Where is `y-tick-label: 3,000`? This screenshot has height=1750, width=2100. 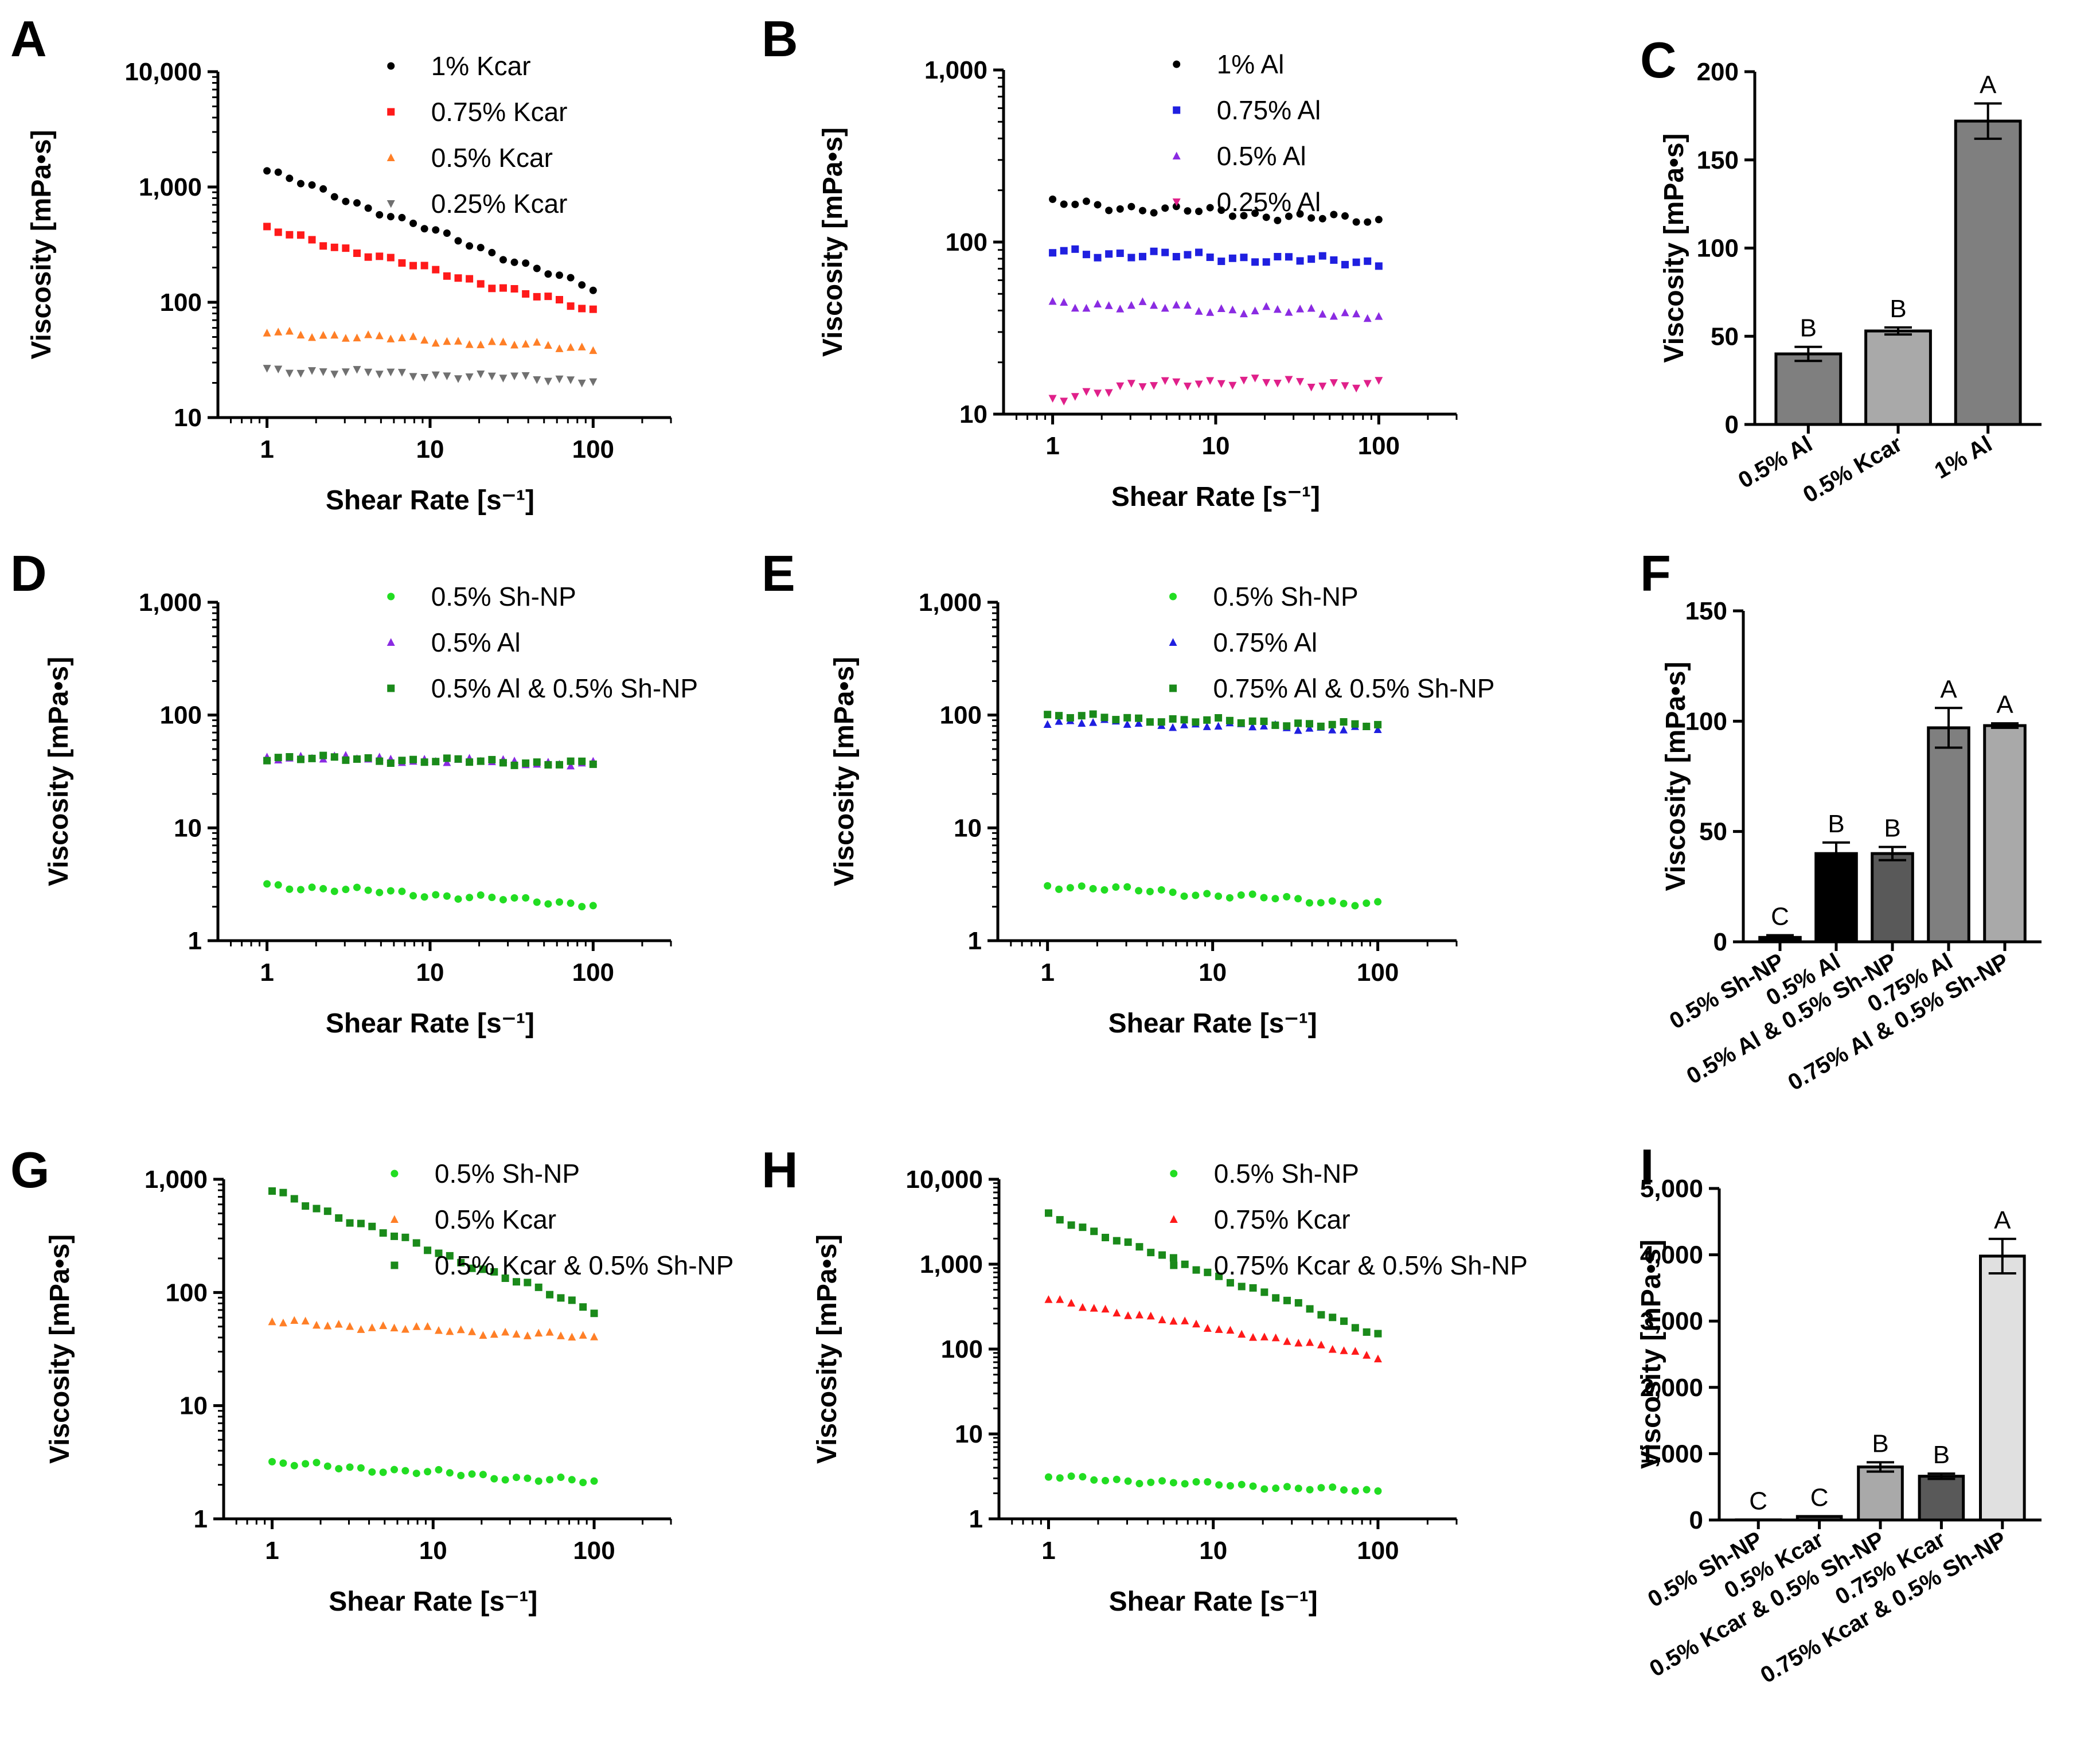
y-tick-label: 3,000 is located at coordinates (1671, 1321).